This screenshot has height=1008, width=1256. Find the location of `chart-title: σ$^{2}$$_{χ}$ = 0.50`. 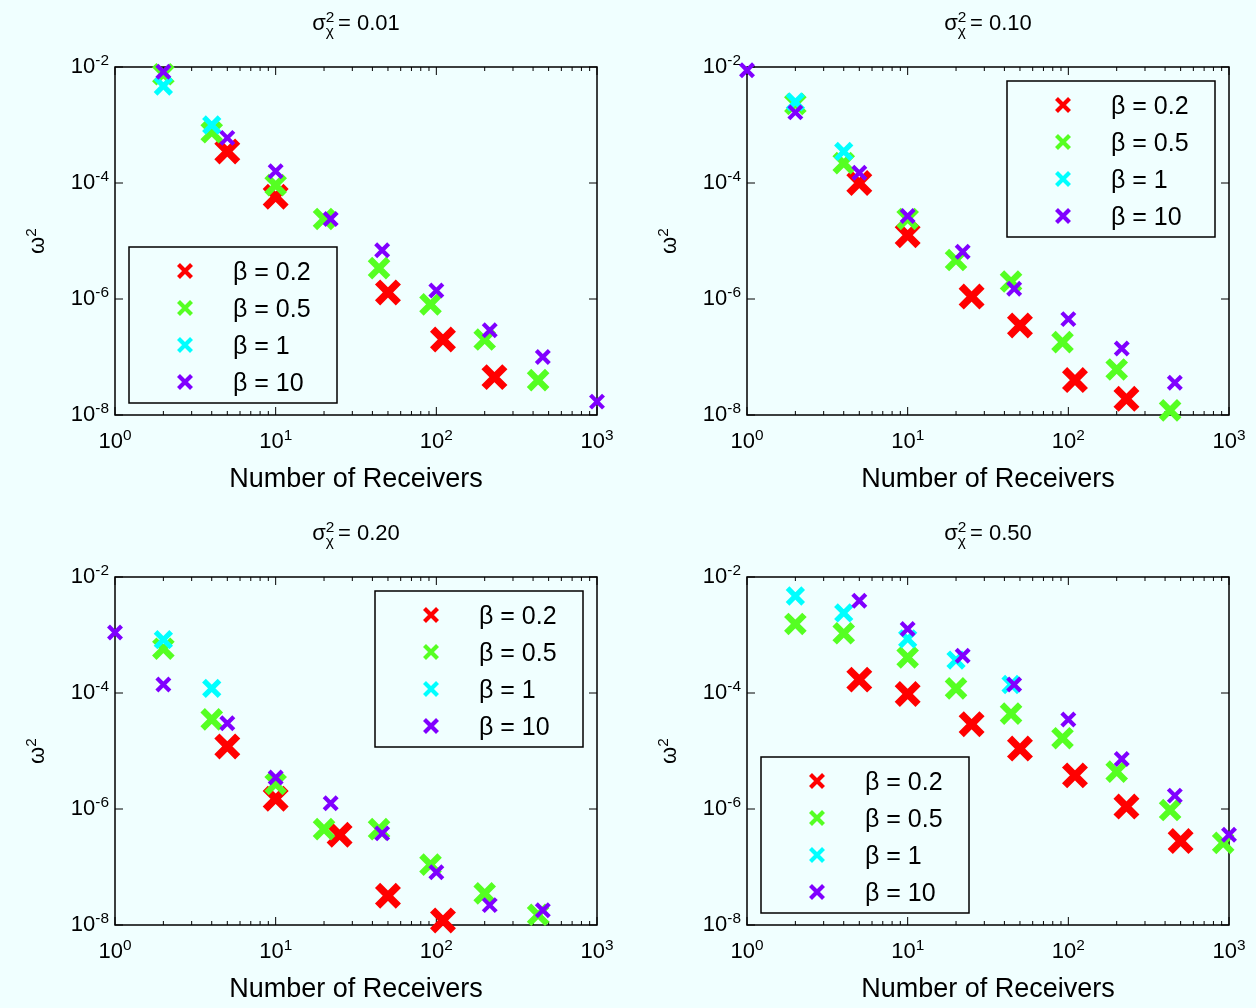

chart-title: σ$^{2}$$_{χ}$ = 0.50 is located at coordinates (988, 533).